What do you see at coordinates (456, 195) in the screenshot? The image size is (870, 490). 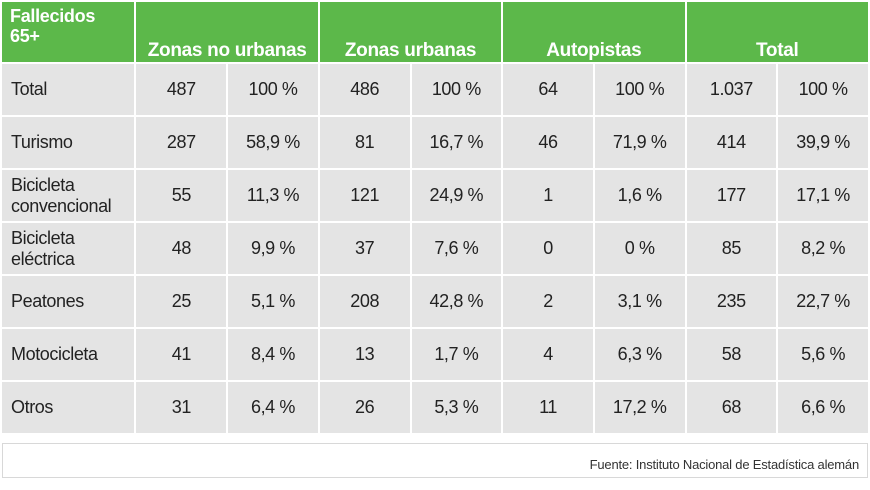 I see `percent-cell: 24,9 %` at bounding box center [456, 195].